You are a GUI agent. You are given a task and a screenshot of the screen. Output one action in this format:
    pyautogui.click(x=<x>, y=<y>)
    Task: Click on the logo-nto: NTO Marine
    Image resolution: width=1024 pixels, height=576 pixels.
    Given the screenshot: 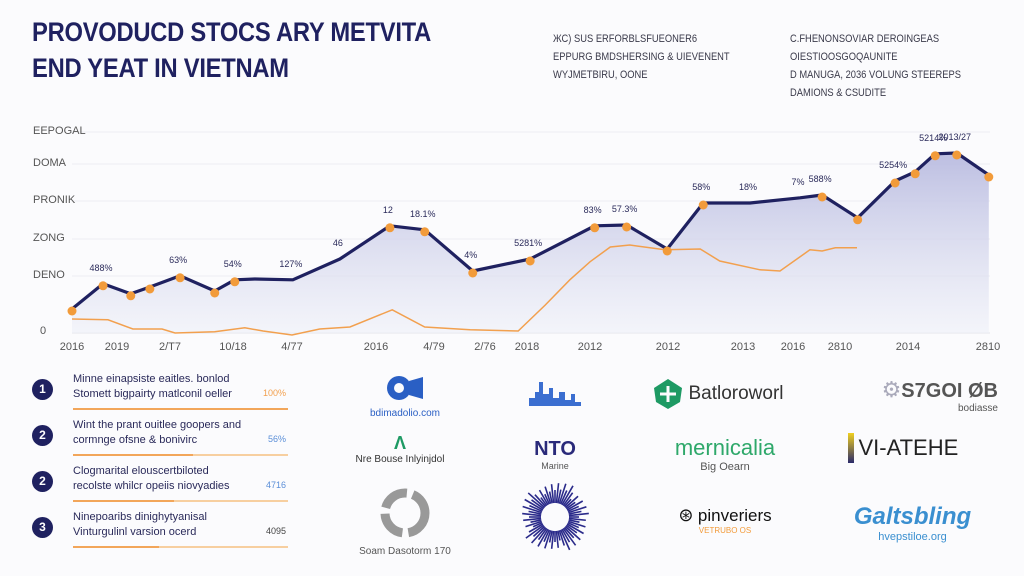 What is the action you would take?
    pyautogui.click(x=555, y=454)
    